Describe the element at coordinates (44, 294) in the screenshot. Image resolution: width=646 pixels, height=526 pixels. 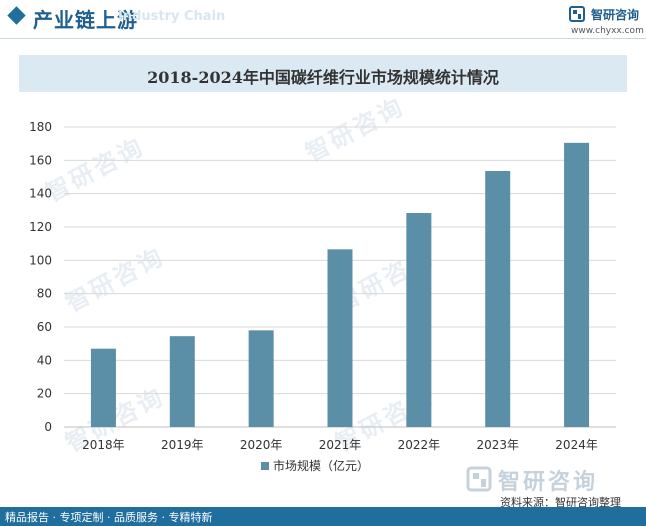
I see `y-tick-label: 80` at that location.